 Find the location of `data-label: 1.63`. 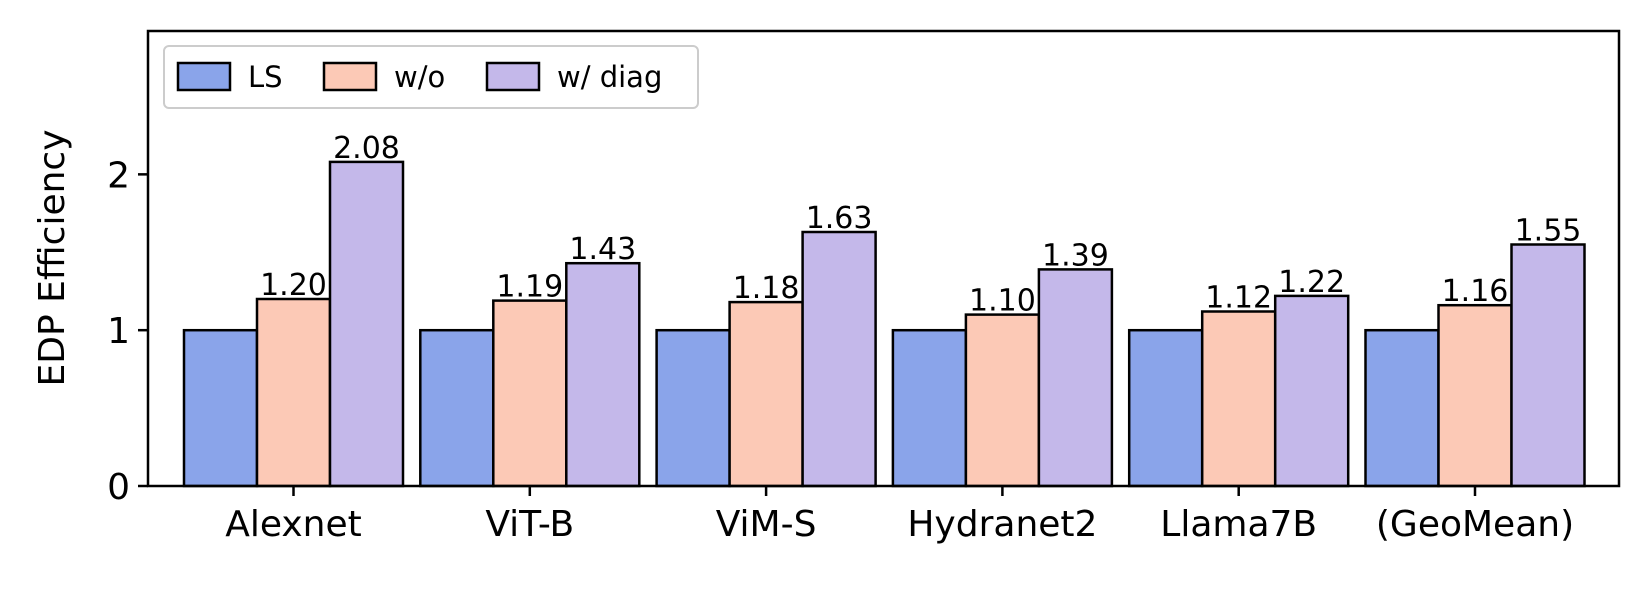

data-label: 1.63 is located at coordinates (839, 218).